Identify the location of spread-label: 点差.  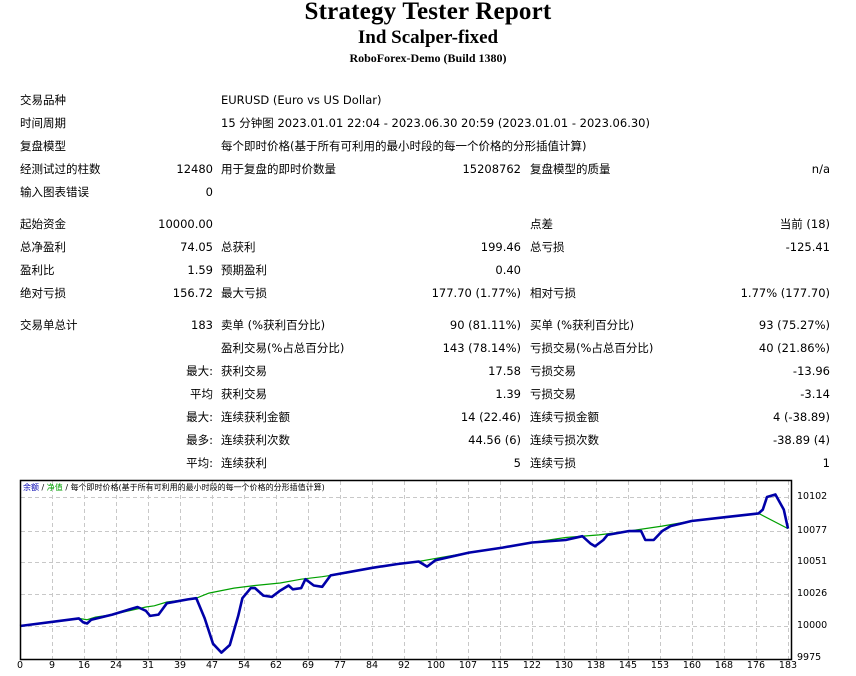
(541, 224).